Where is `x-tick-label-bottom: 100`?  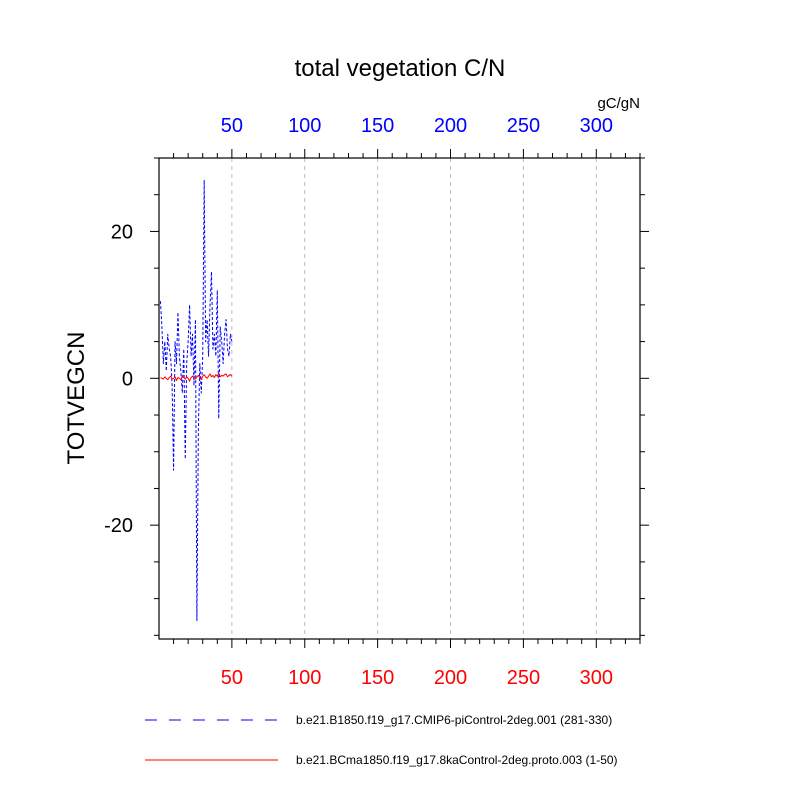
x-tick-label-bottom: 100 is located at coordinates (304, 678).